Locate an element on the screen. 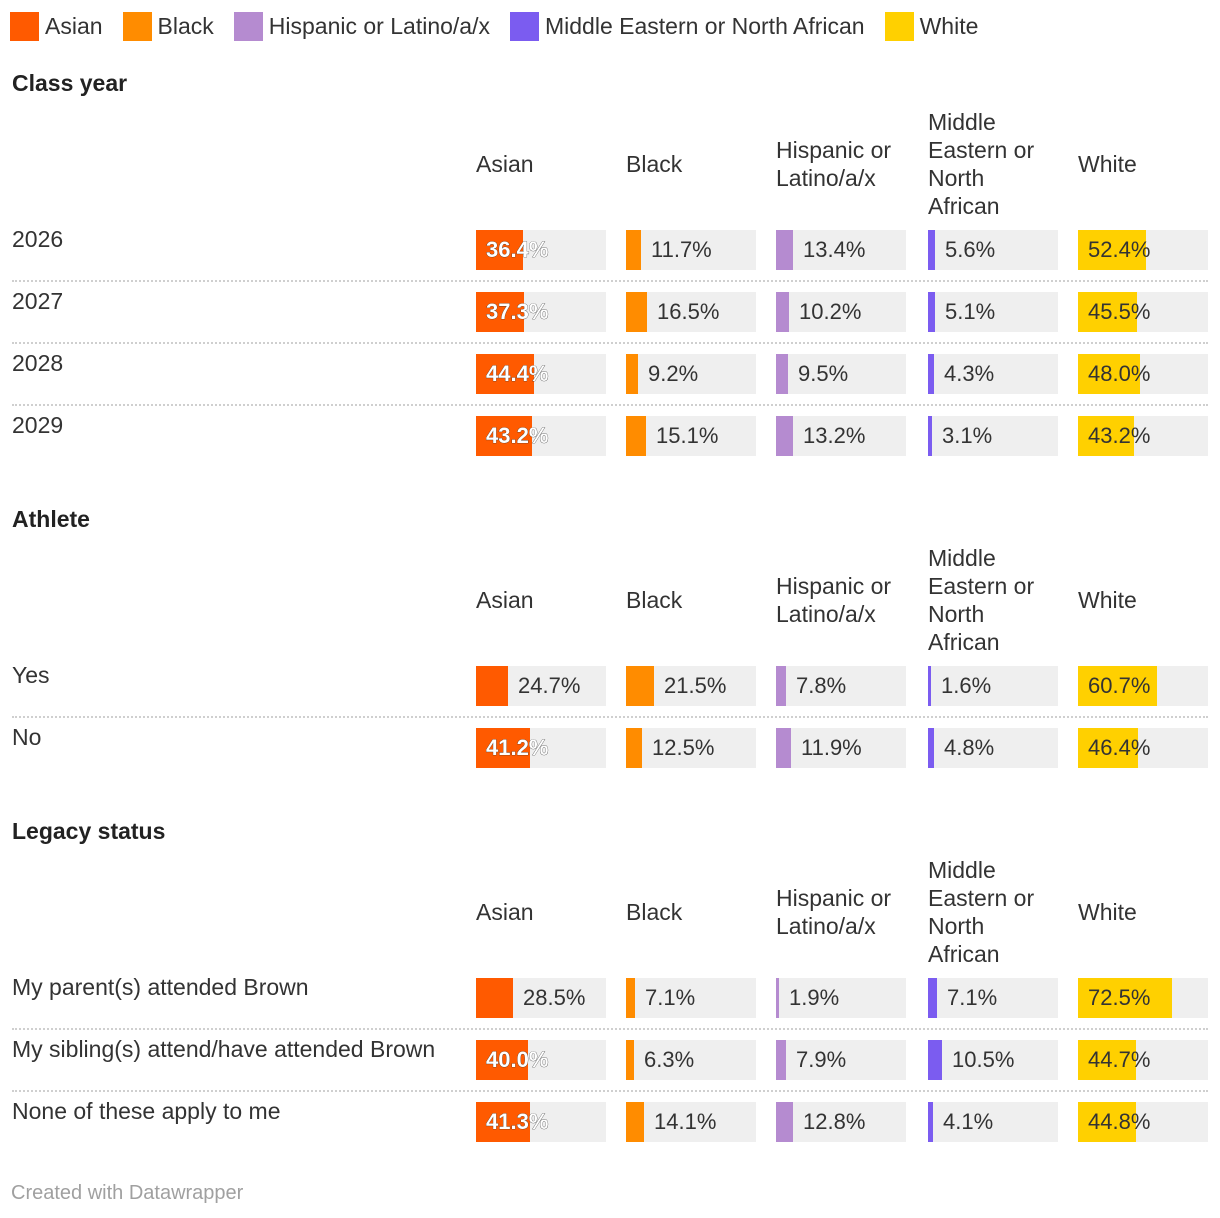 This screenshot has height=1218, width=1220. bar-cell: 9.2% is located at coordinates (691, 374).